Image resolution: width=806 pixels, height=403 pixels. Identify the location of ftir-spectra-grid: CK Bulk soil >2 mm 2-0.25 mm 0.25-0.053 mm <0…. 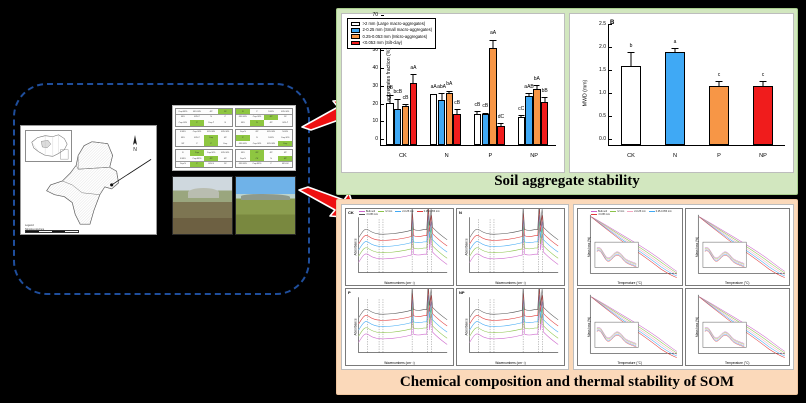
(455, 287).